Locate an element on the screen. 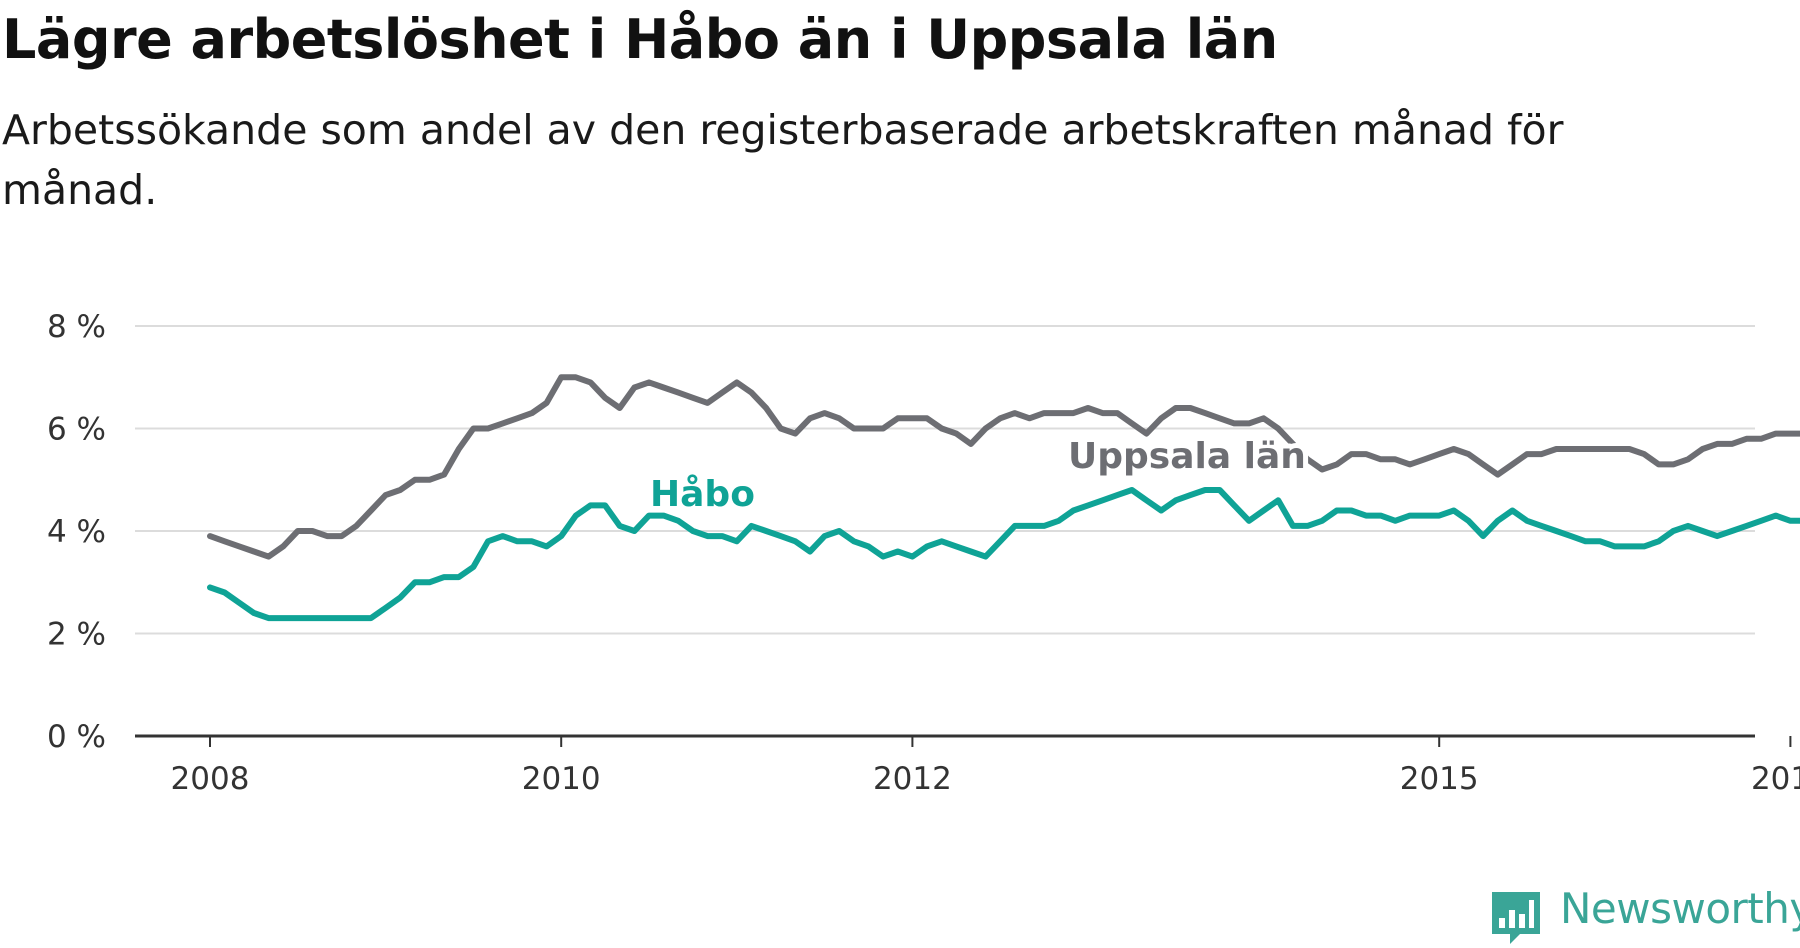 The width and height of the screenshot is (1800, 948). newsworthy-logo: Newsworthy is located at coordinates (1645, 914).